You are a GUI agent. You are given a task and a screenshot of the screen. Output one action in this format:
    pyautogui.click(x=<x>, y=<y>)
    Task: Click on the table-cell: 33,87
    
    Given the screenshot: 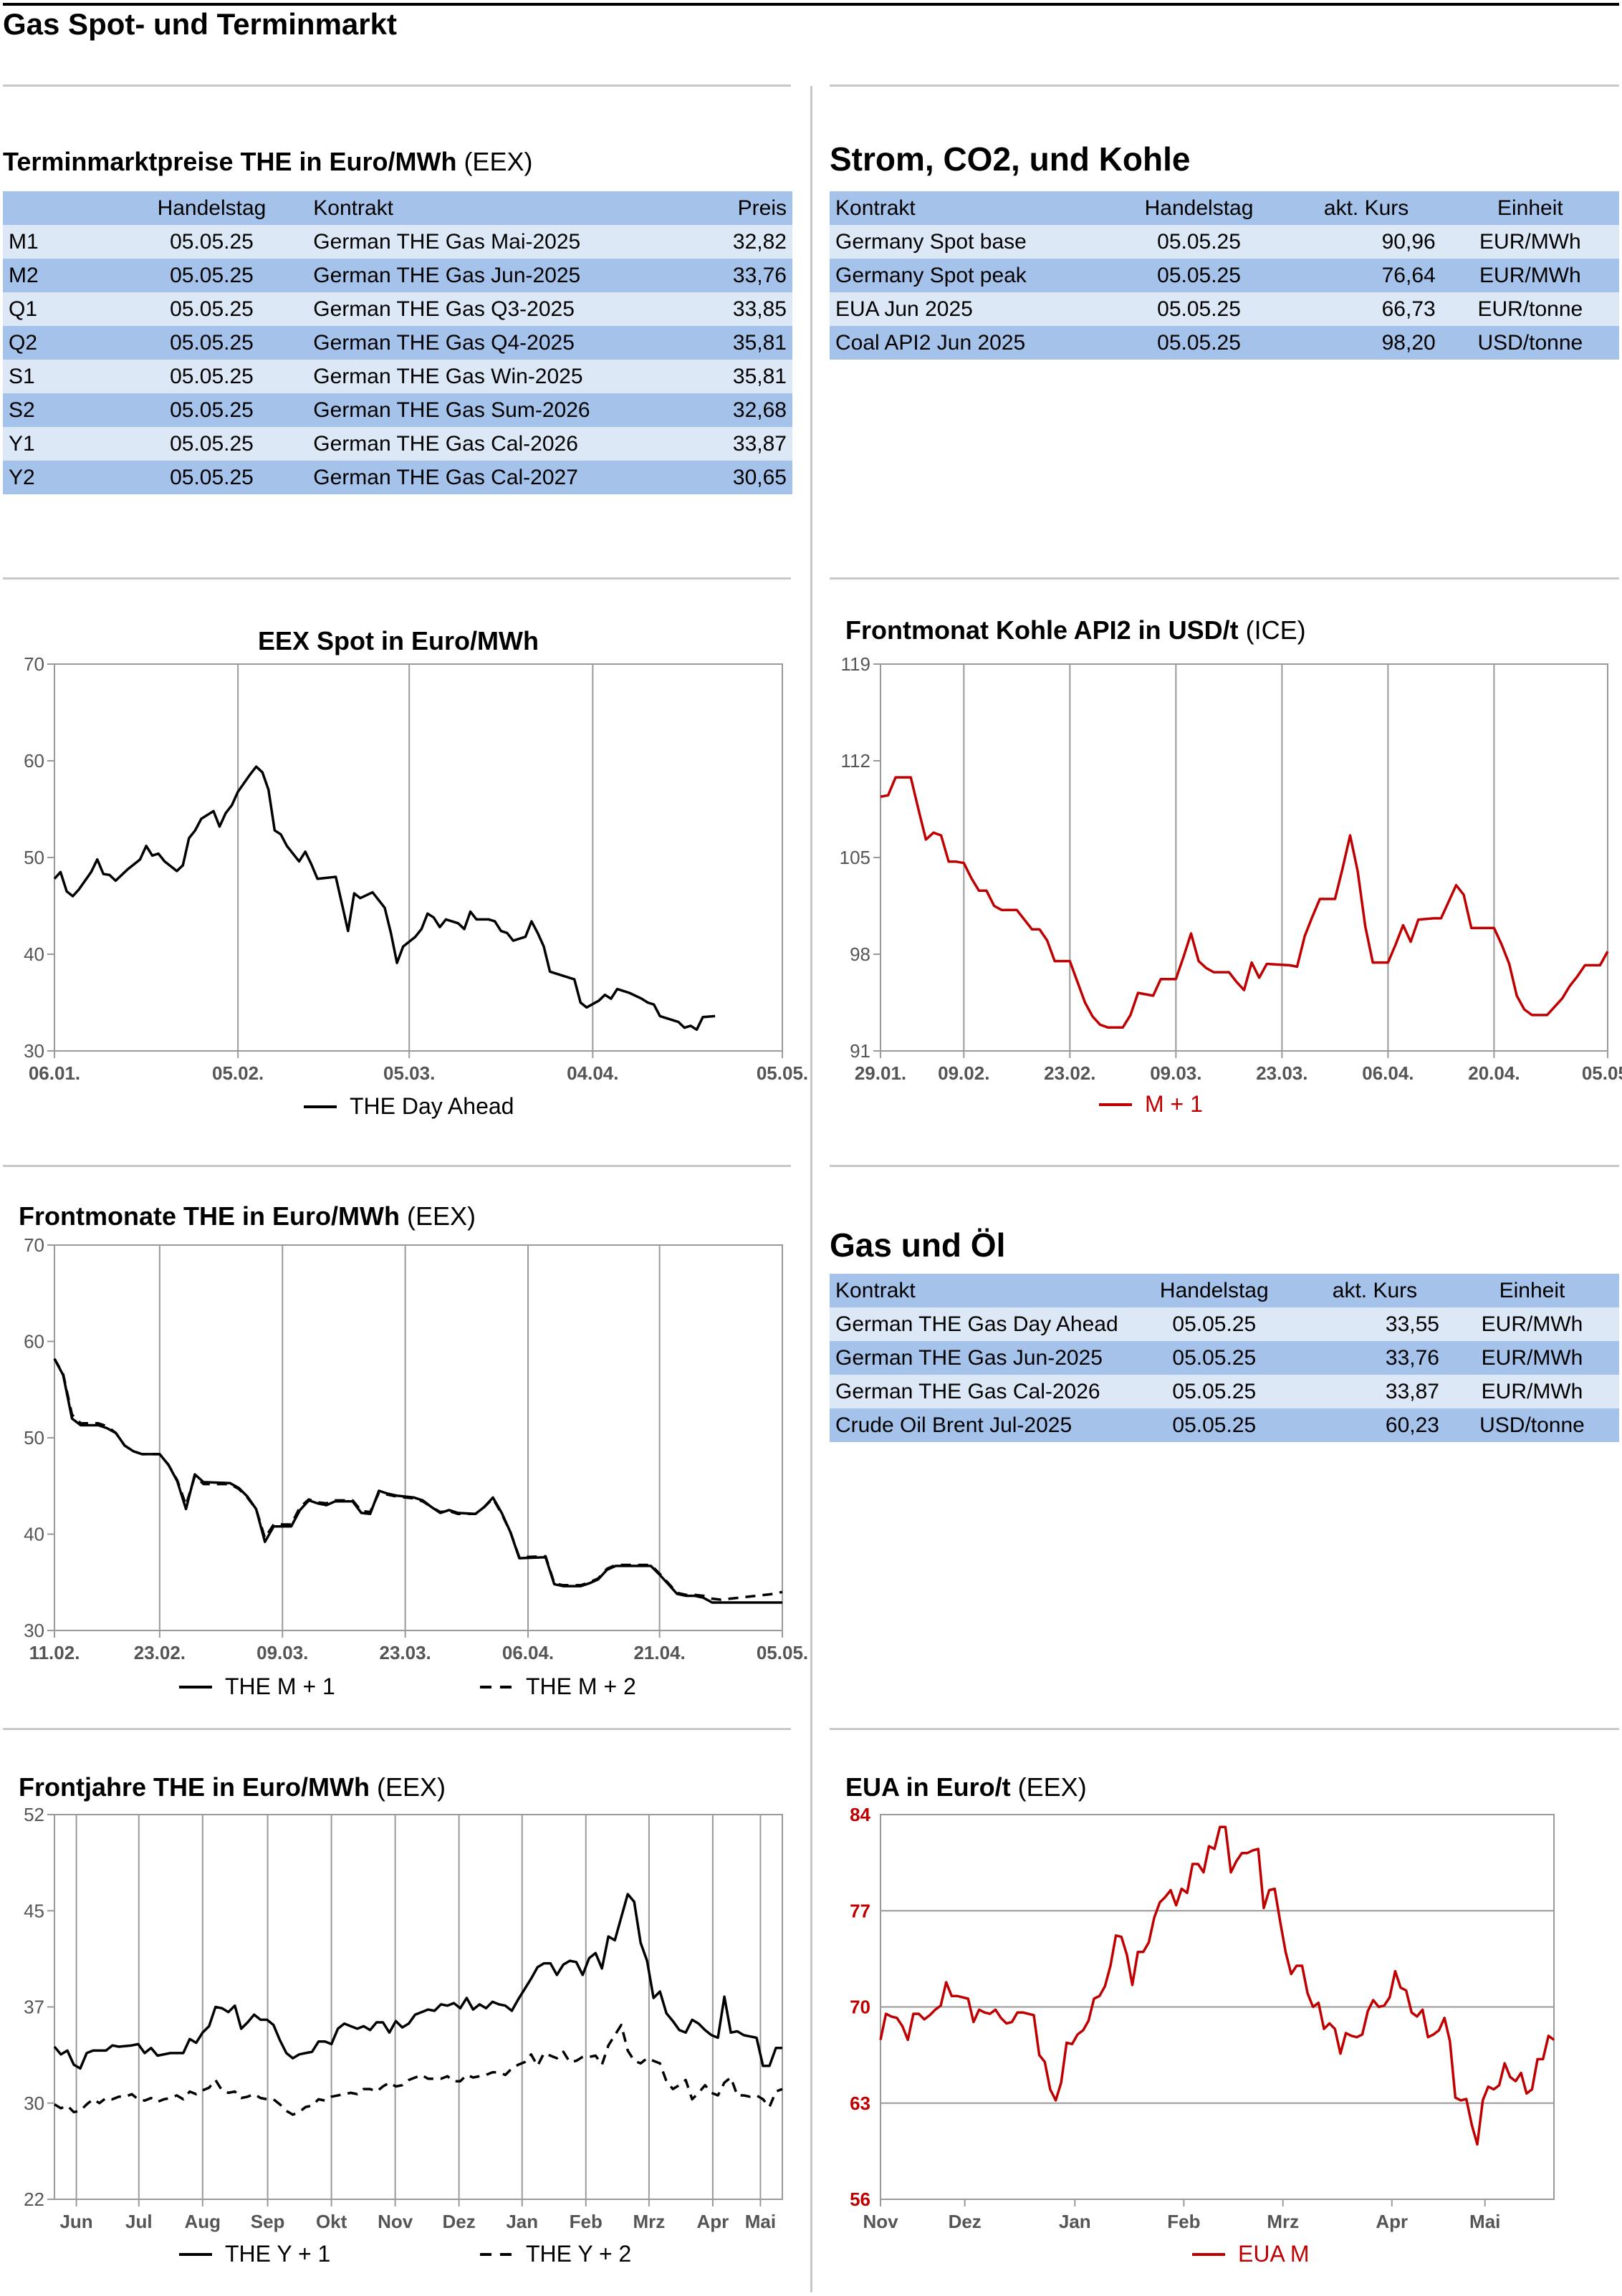 What is the action you would take?
    pyautogui.click(x=1374, y=1392)
    